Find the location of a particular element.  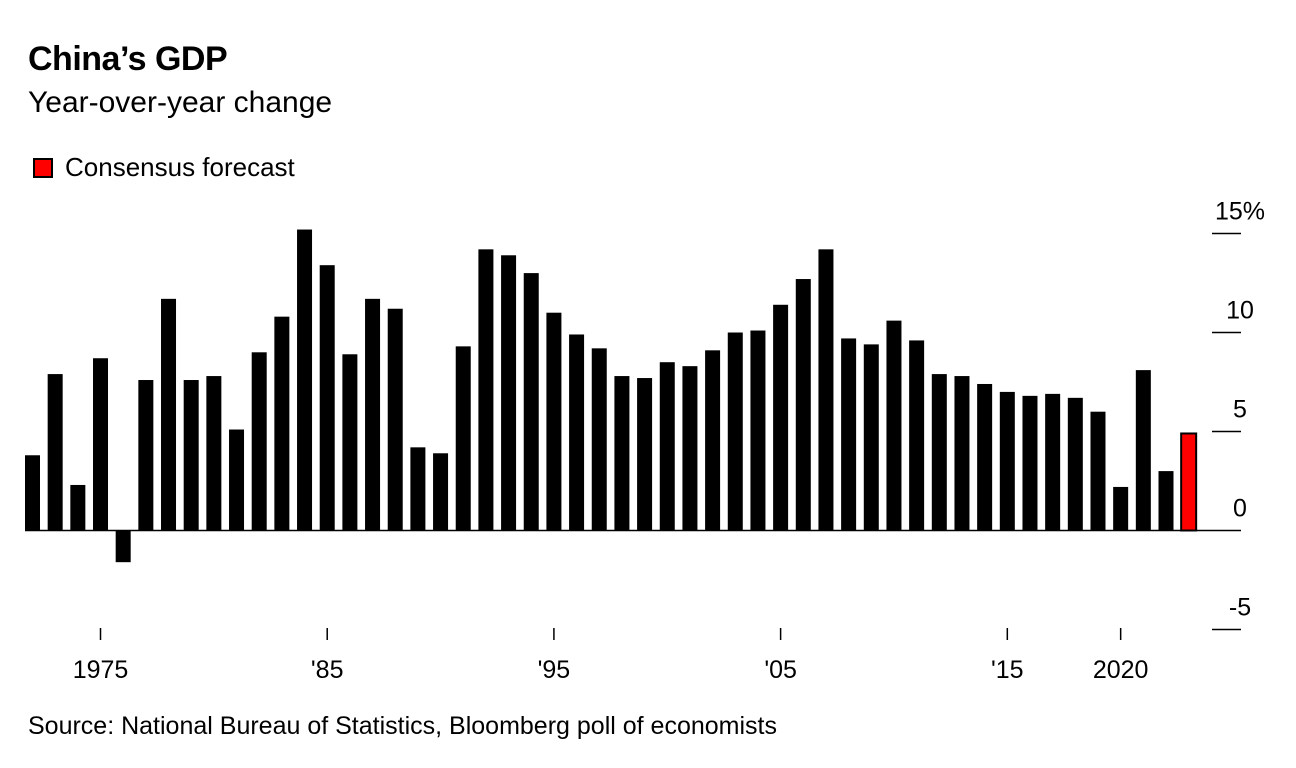

y-tick-label-15: 15% is located at coordinates (1240, 212).